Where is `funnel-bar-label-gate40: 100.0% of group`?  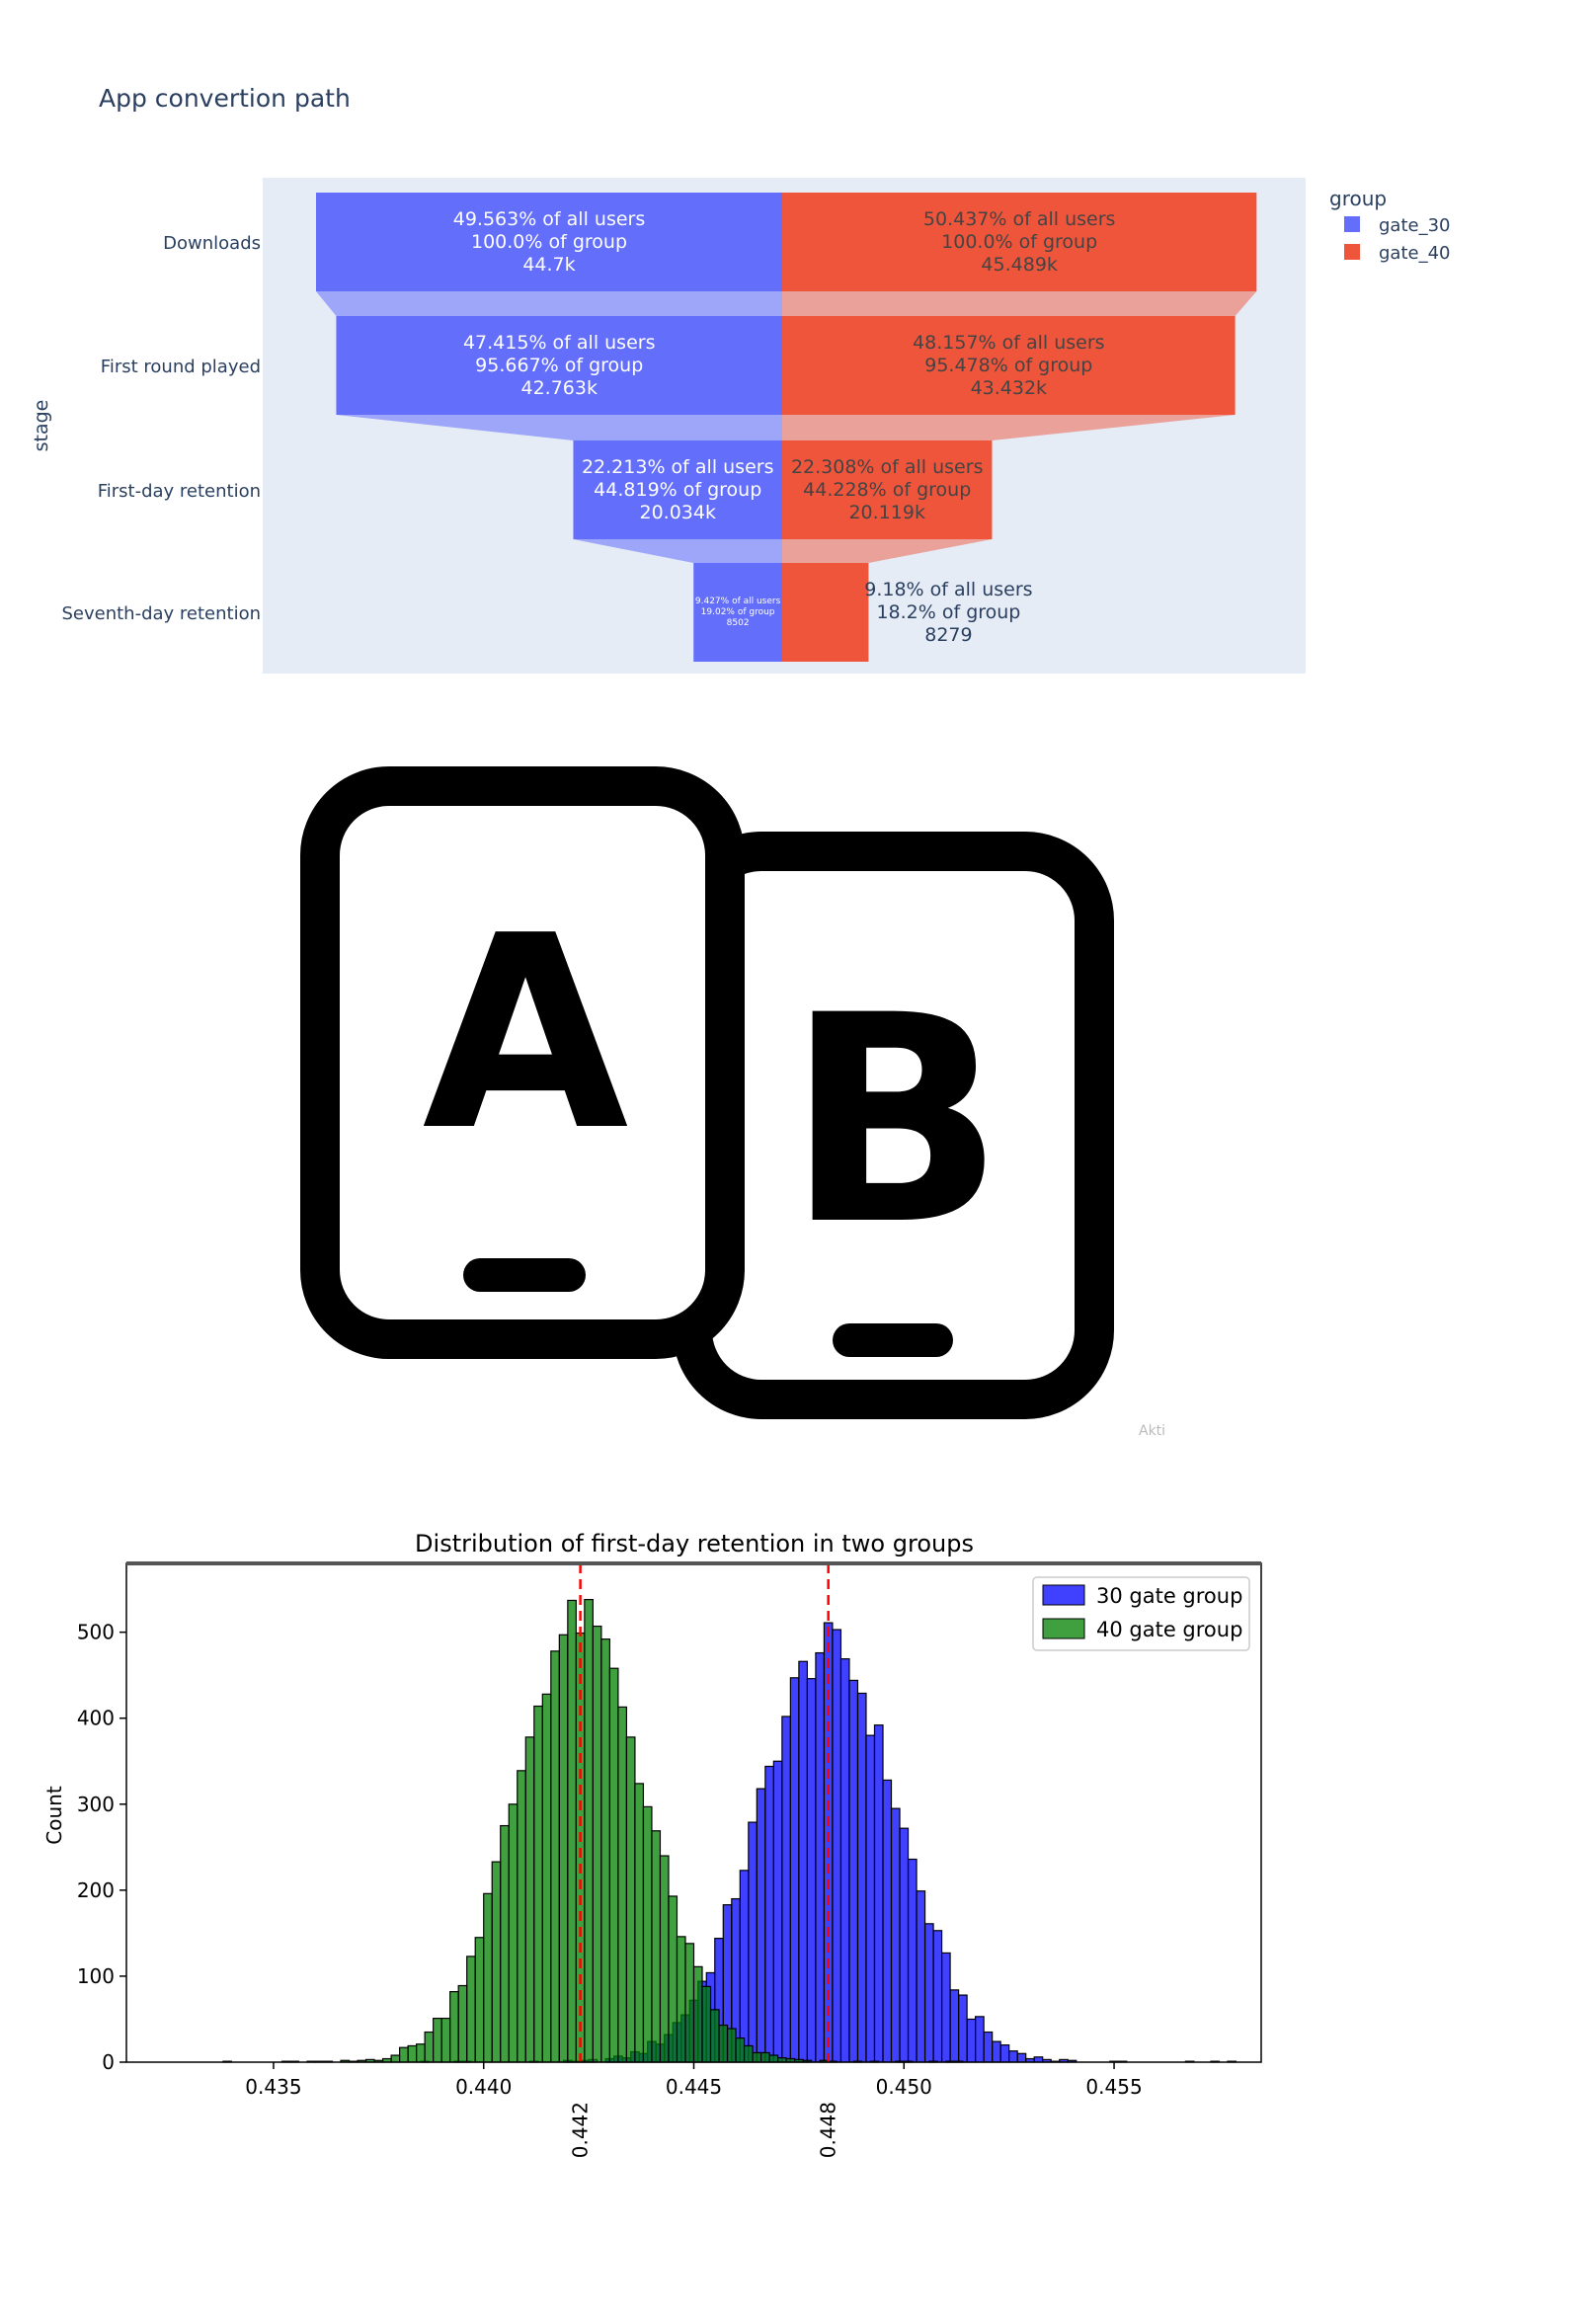
funnel-bar-label-gate40: 100.0% of group is located at coordinates (1019, 242).